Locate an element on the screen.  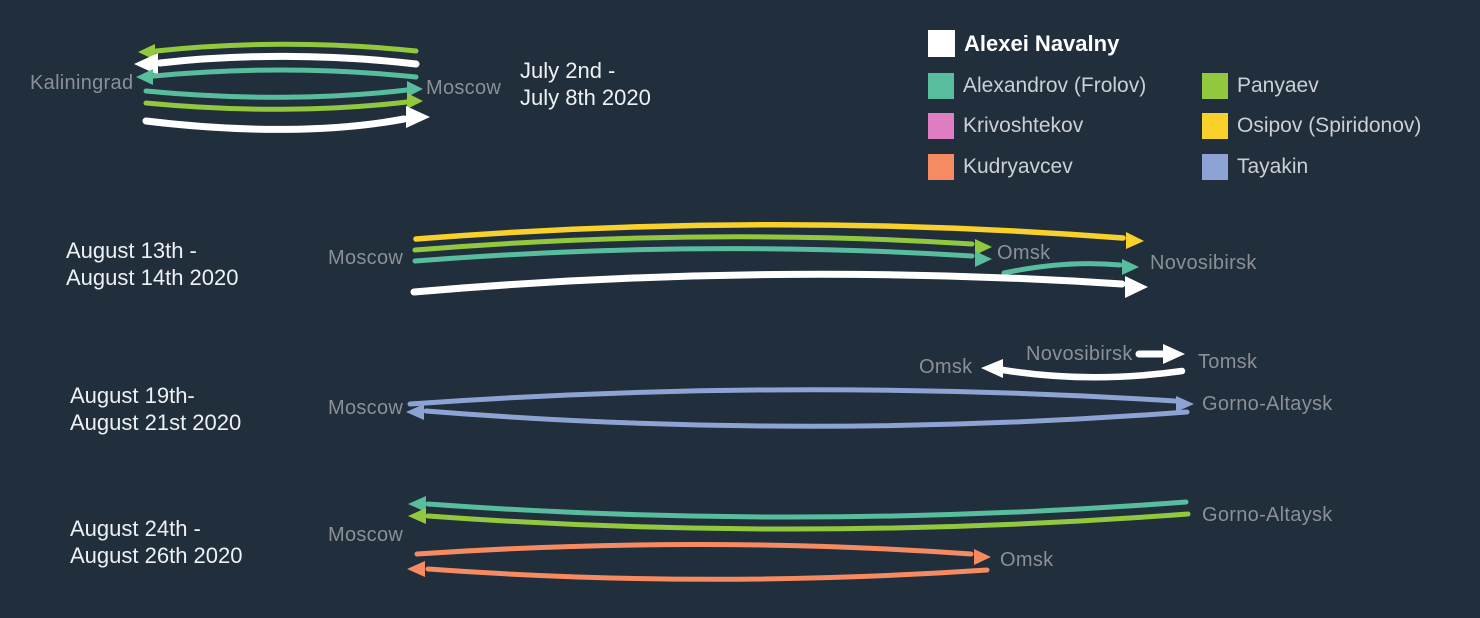
city-label-kaliningrad-s1: Kaliningrad is located at coordinates (82, 83).